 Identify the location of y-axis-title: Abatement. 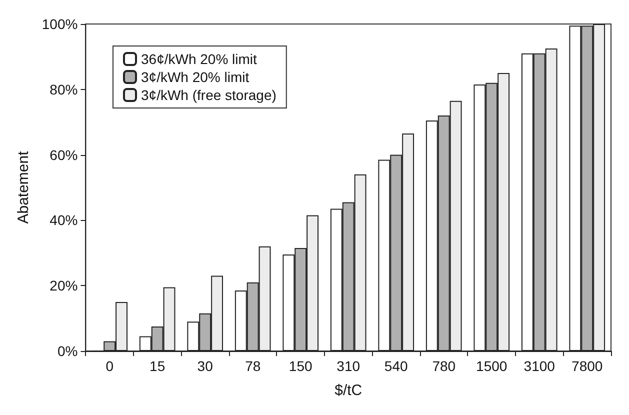
(23, 187).